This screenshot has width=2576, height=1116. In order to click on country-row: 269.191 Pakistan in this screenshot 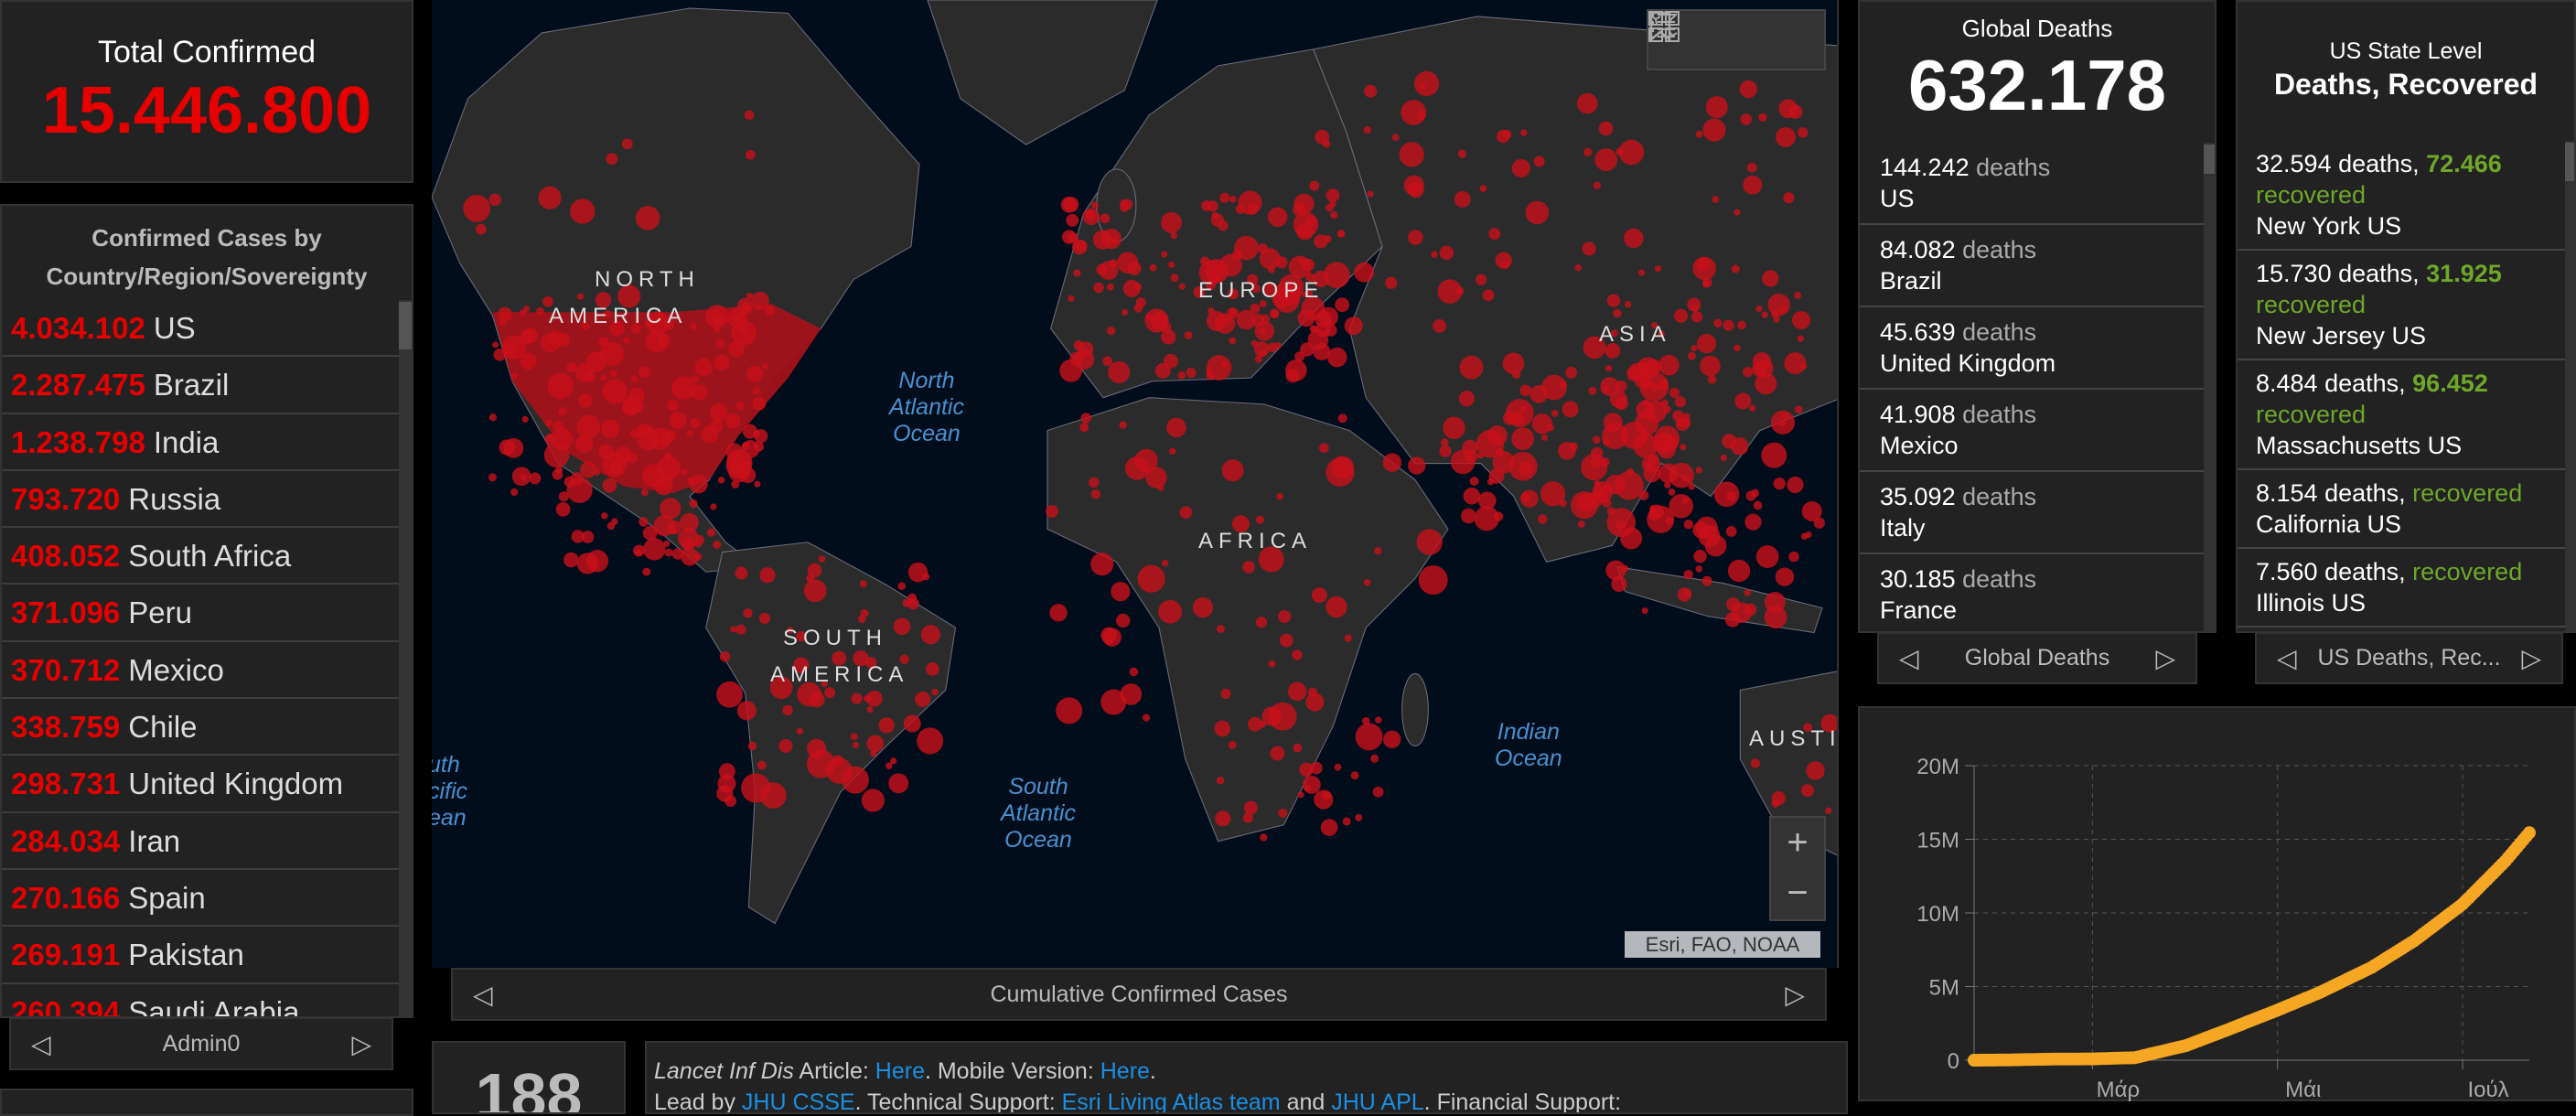, I will do `click(200, 955)`.